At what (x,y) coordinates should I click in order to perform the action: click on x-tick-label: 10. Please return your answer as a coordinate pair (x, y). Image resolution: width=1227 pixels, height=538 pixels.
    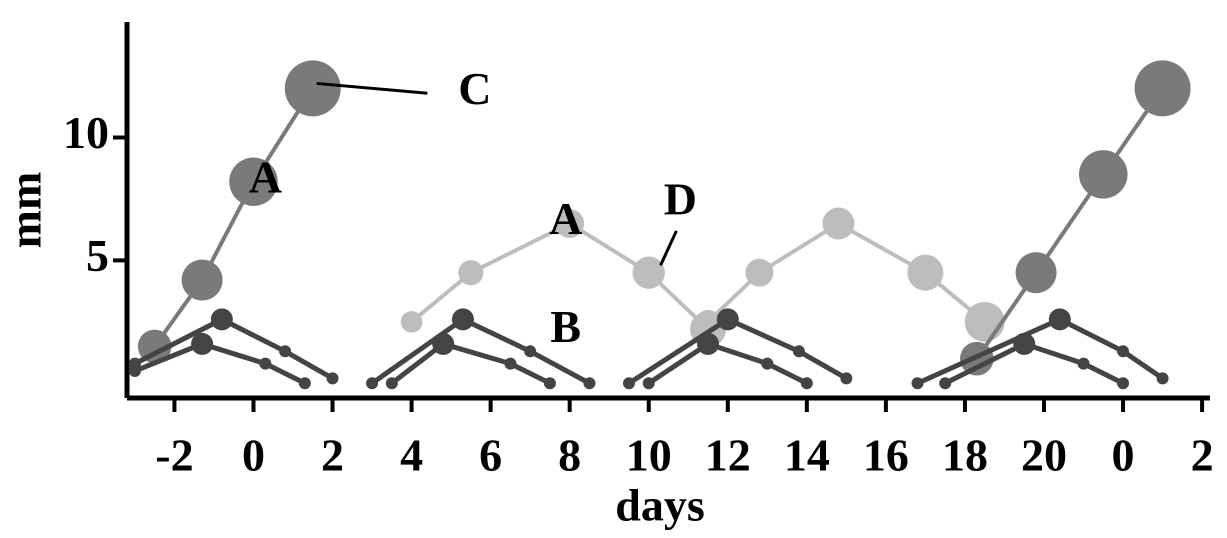
    Looking at the image, I should click on (649, 455).